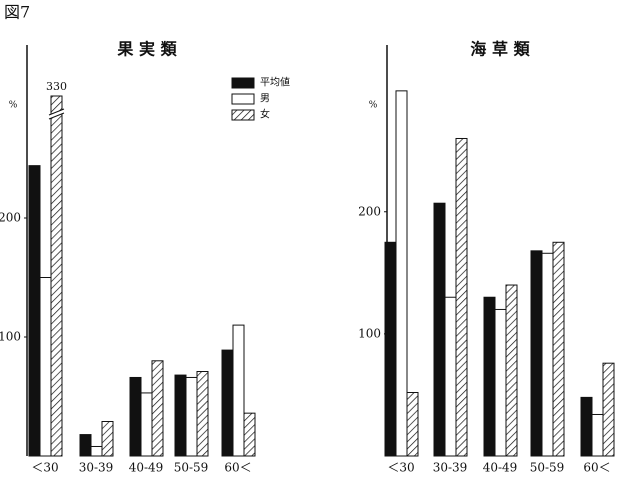 This screenshot has width=632, height=479. Describe the element at coordinates (56, 86) in the screenshot. I see `value-label: 330` at that location.